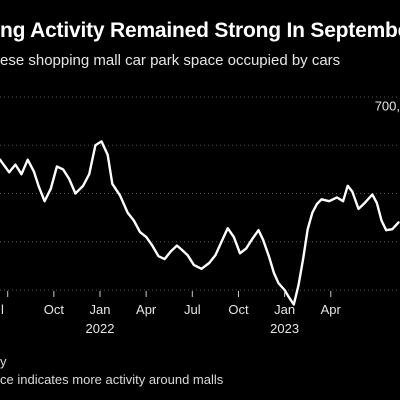  I want to click on x-tick-label: Jul, so click(192, 309).